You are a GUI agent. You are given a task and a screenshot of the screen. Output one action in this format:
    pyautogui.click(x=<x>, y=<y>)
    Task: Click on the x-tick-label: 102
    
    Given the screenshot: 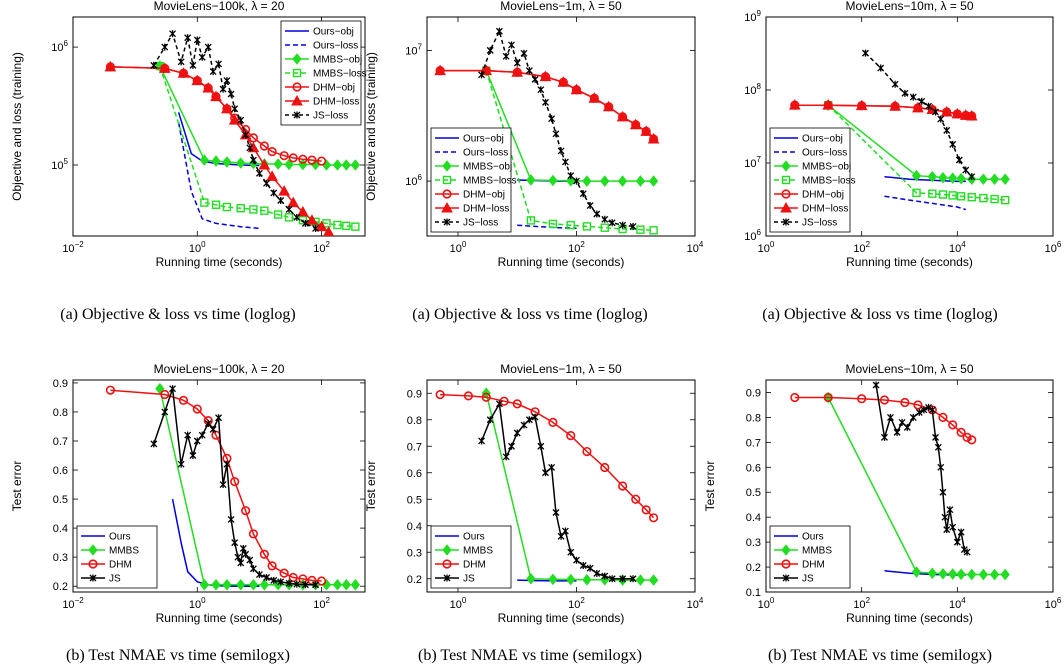 What is the action you would take?
    pyautogui.click(x=321, y=603)
    